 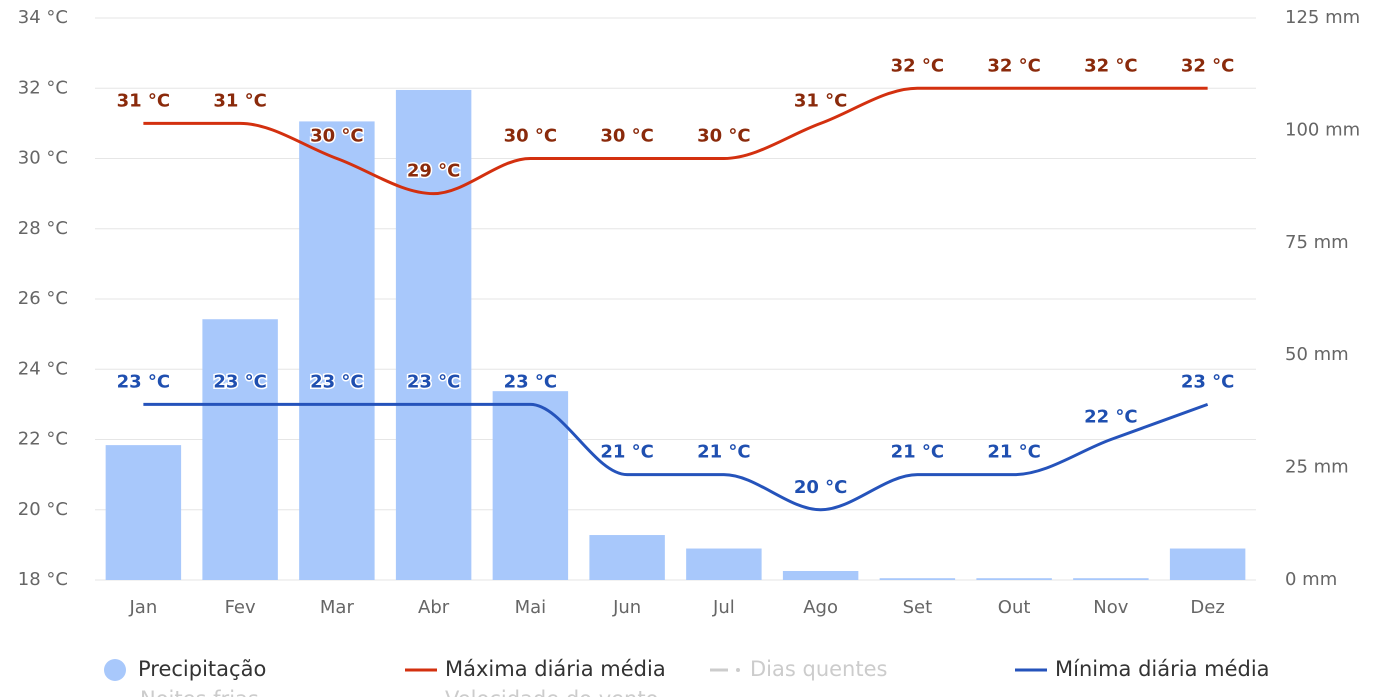 I want to click on x-tick-label: Jun, so click(x=626, y=607).